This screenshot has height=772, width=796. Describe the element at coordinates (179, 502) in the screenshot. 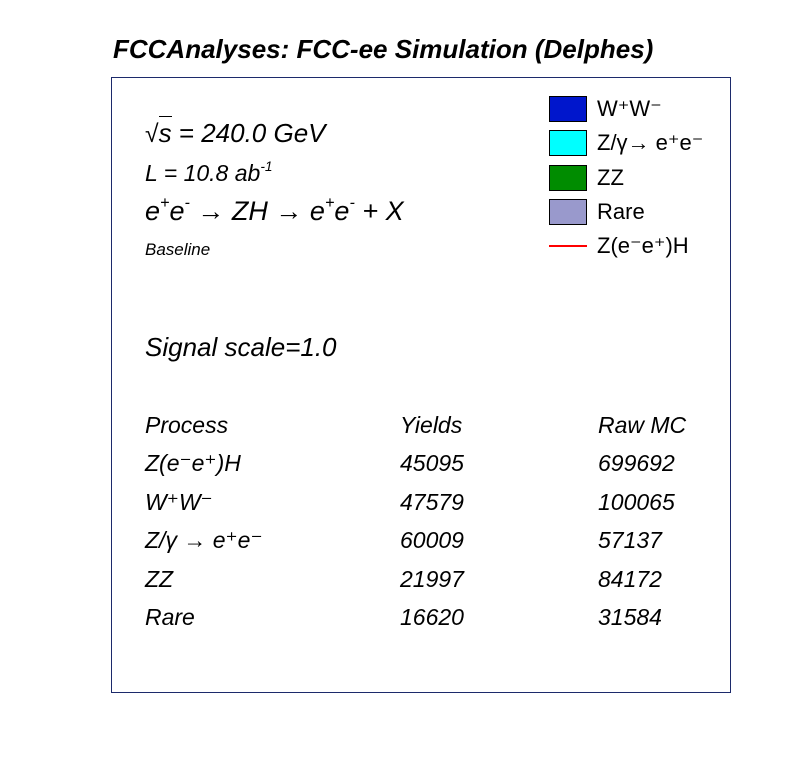

I see `cell-process: W⁺W⁻` at that location.